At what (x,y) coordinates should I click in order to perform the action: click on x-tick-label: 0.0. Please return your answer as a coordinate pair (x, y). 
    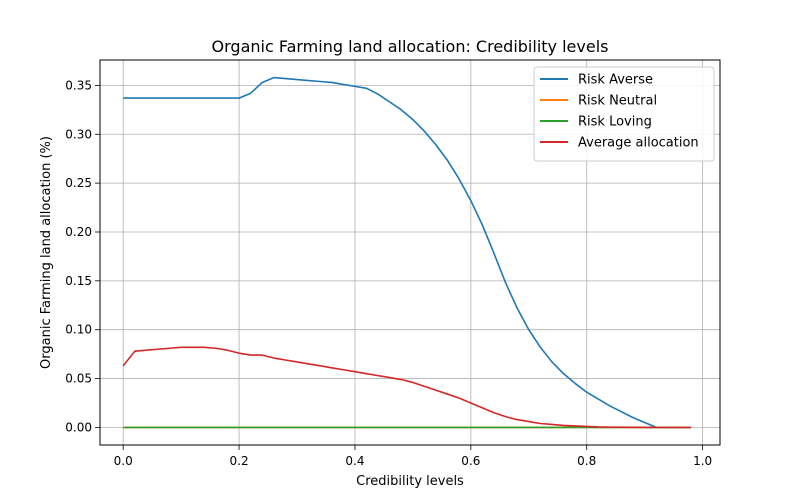
    Looking at the image, I should click on (123, 461).